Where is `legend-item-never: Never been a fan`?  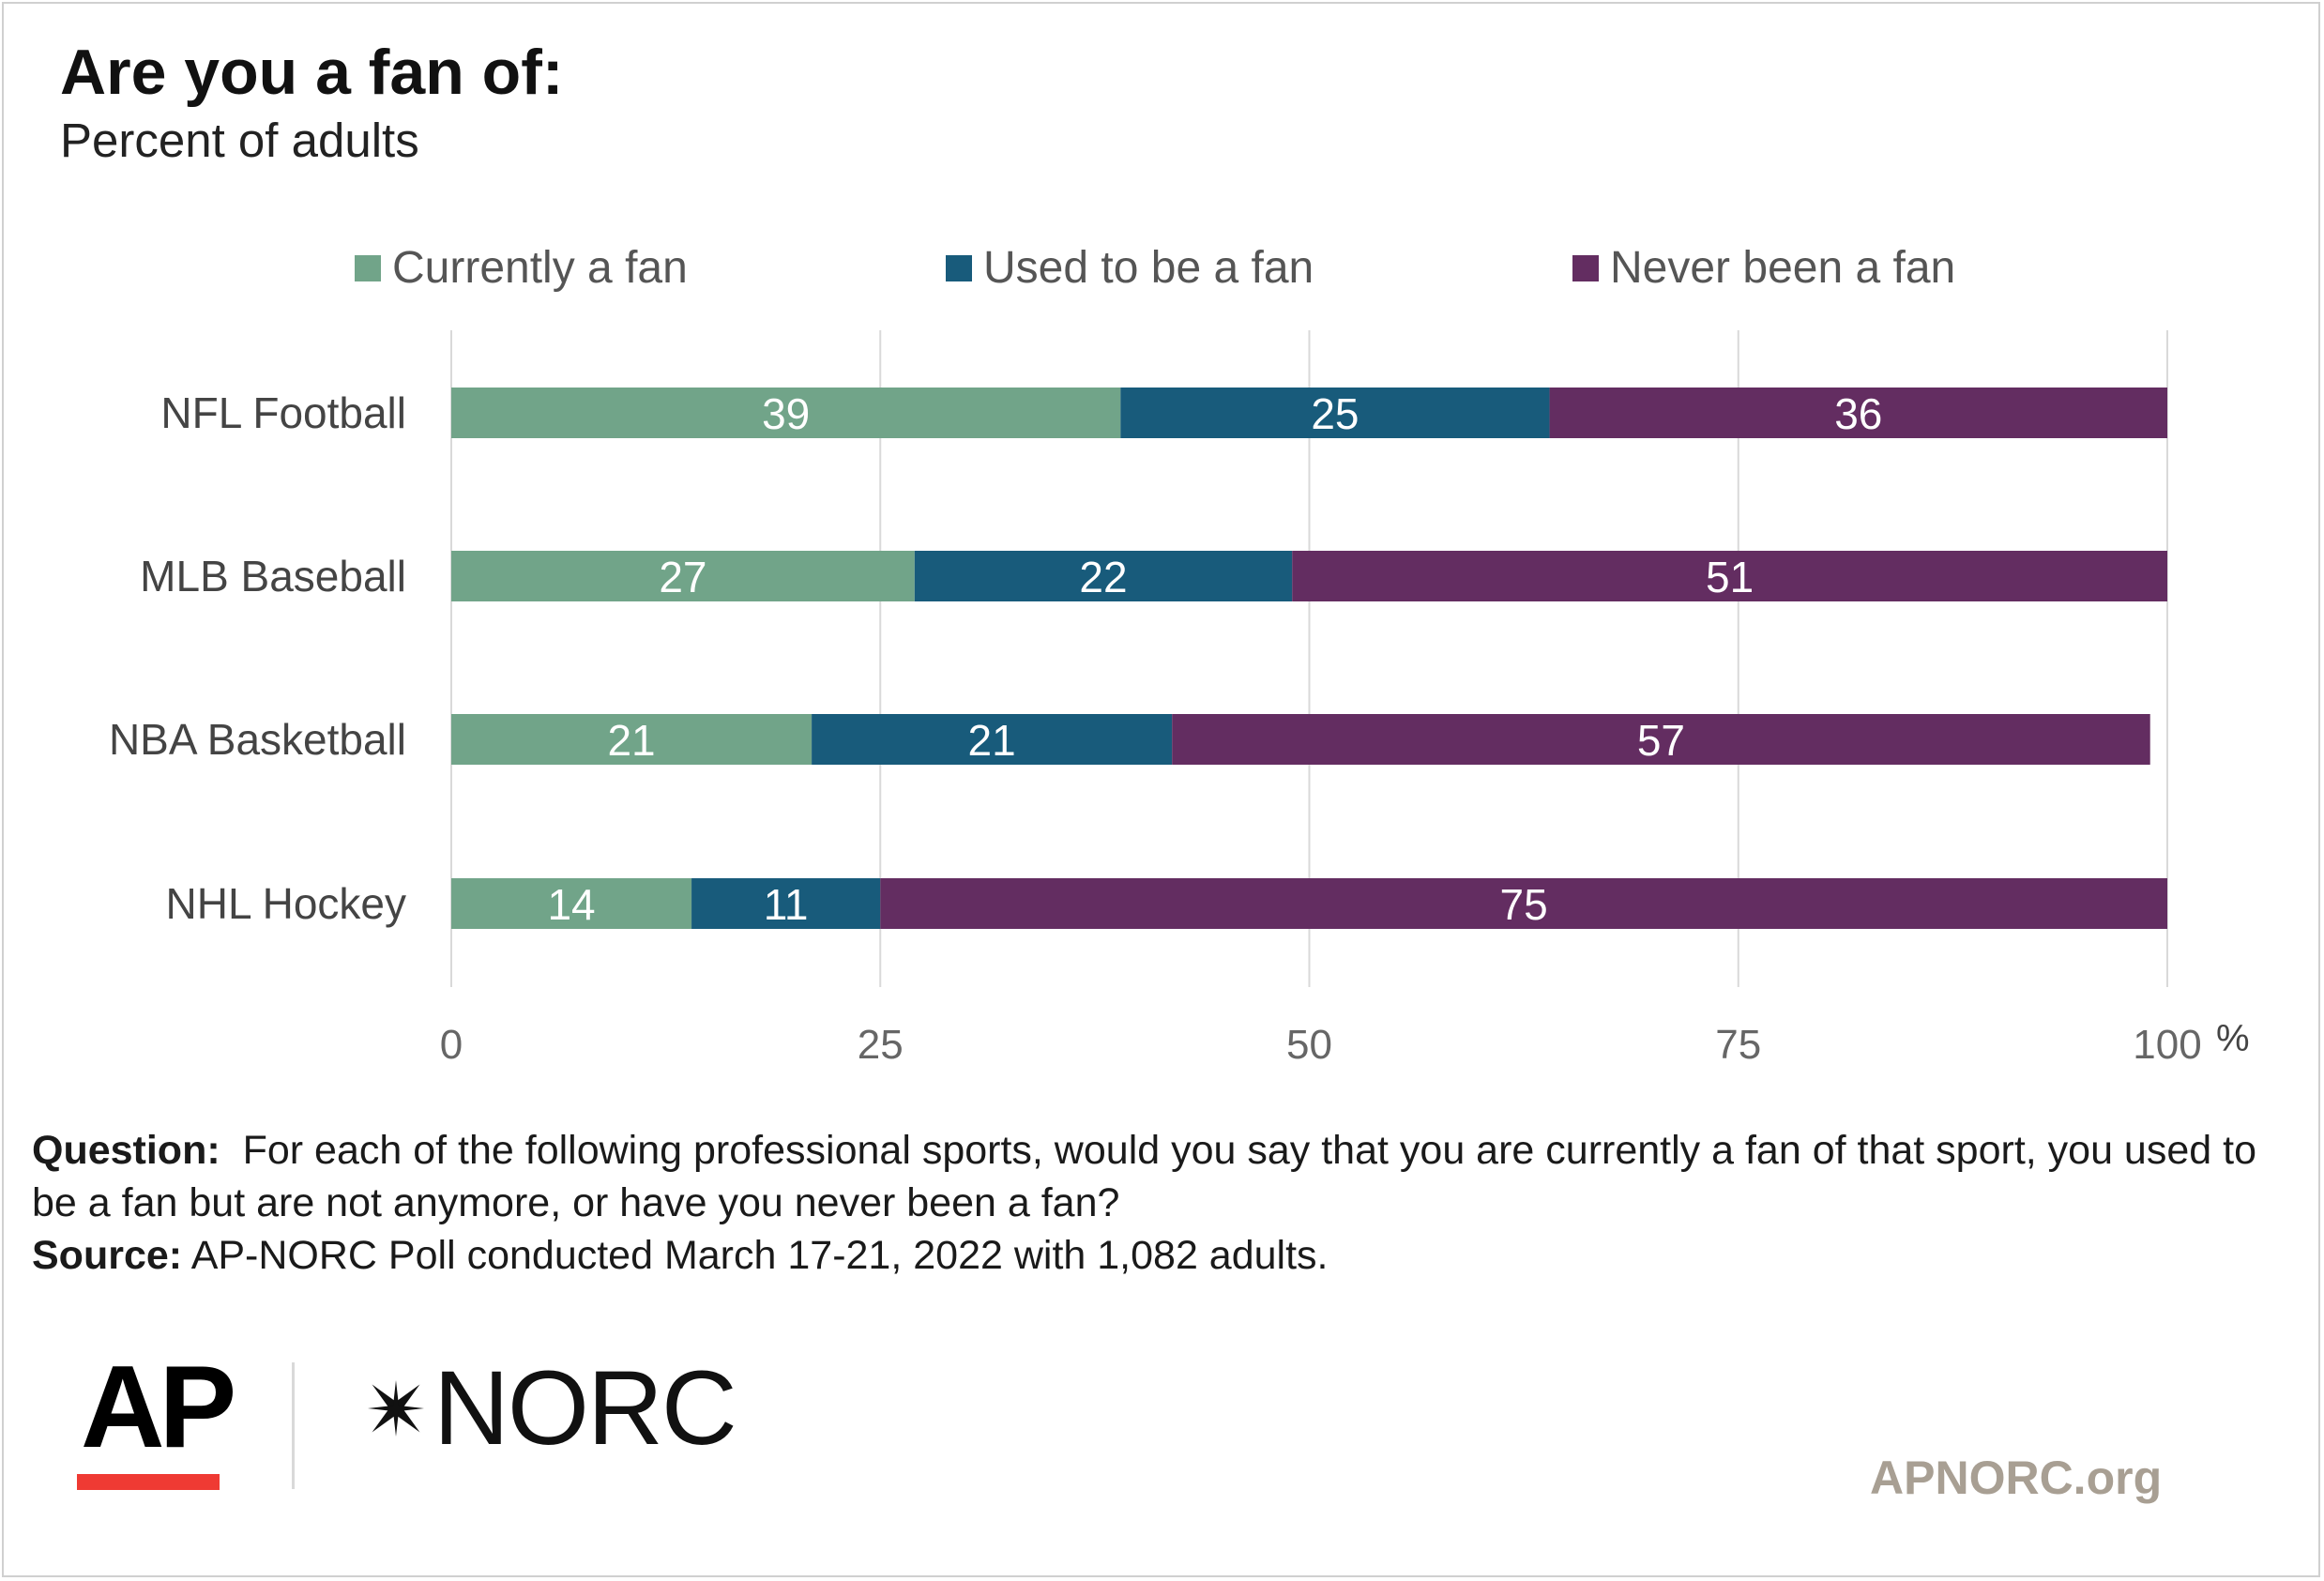
legend-item-never: Never been a fan is located at coordinates (1763, 268).